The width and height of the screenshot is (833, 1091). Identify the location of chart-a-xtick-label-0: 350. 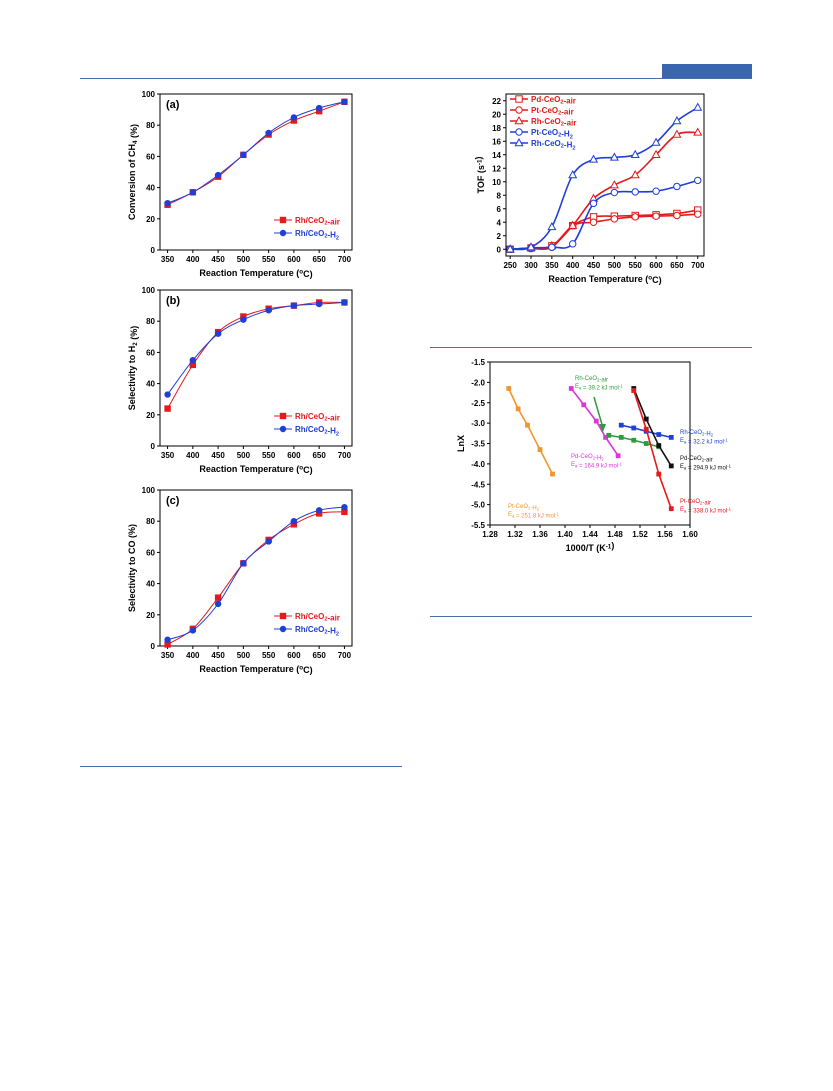
(168, 259).